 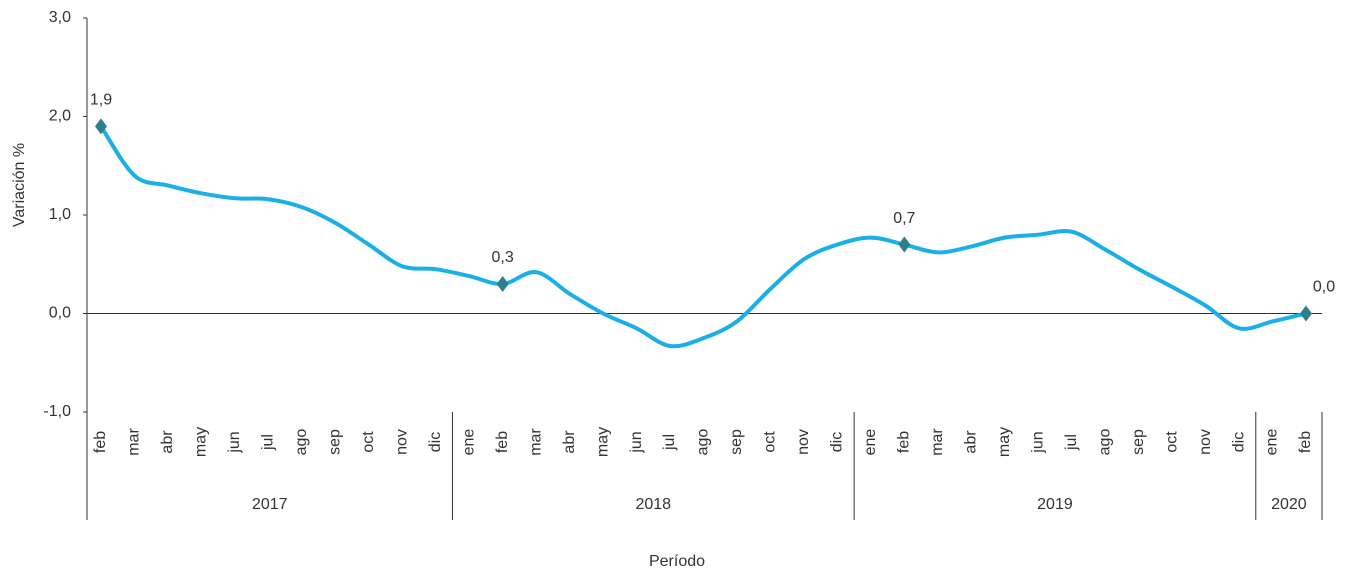 What do you see at coordinates (1324, 287) in the screenshot?
I see `data-label: 0,0` at bounding box center [1324, 287].